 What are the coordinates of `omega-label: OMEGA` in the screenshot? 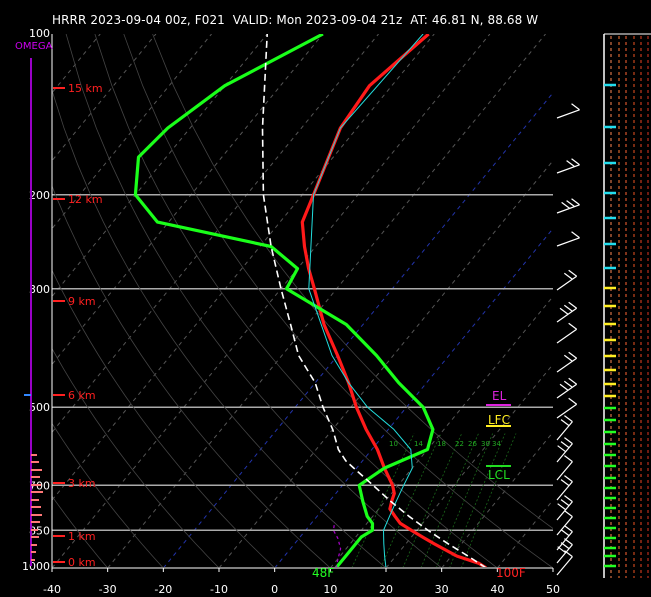 It's located at (34, 46).